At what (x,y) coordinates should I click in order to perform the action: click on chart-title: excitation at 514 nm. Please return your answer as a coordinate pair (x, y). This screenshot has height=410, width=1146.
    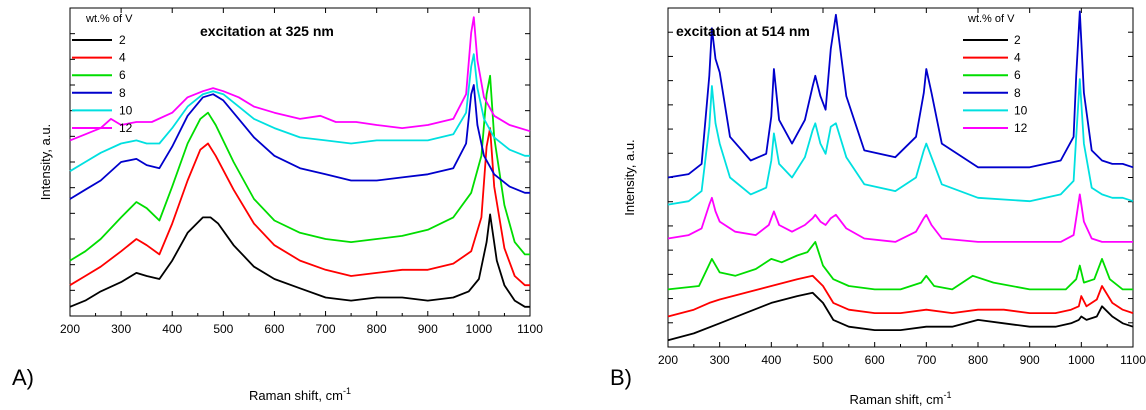
    Looking at the image, I should click on (743, 31).